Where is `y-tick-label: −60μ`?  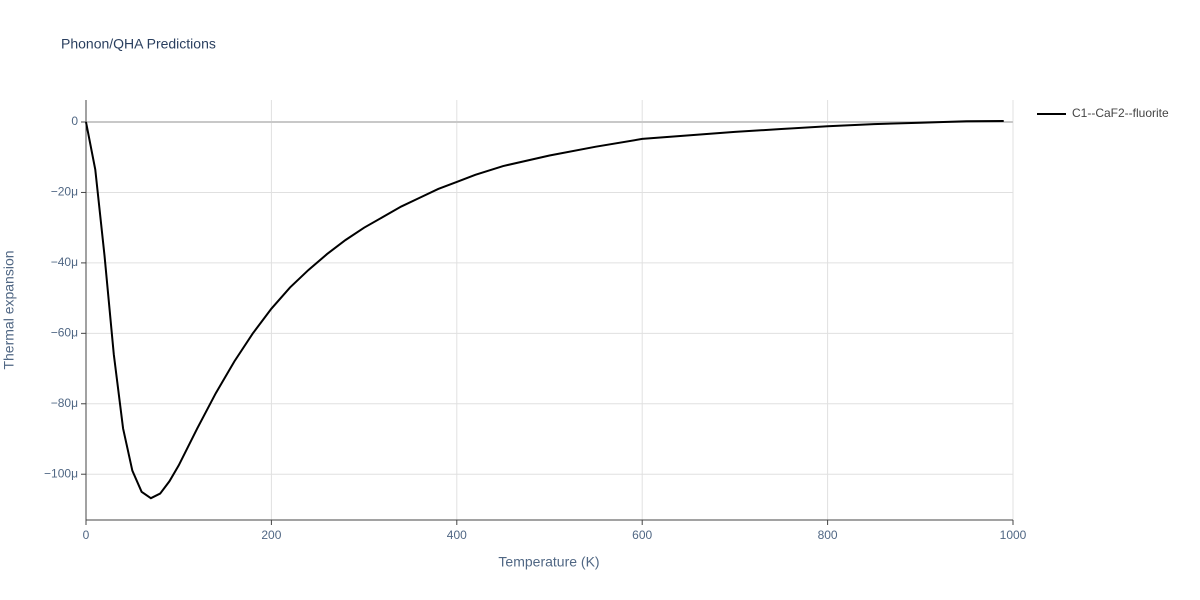 y-tick-label: −60μ is located at coordinates (64, 333).